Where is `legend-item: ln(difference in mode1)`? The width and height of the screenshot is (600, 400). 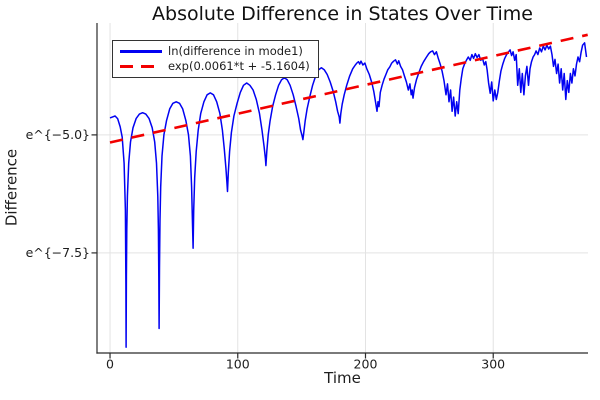
legend-item: ln(difference in mode1) is located at coordinates (215, 51).